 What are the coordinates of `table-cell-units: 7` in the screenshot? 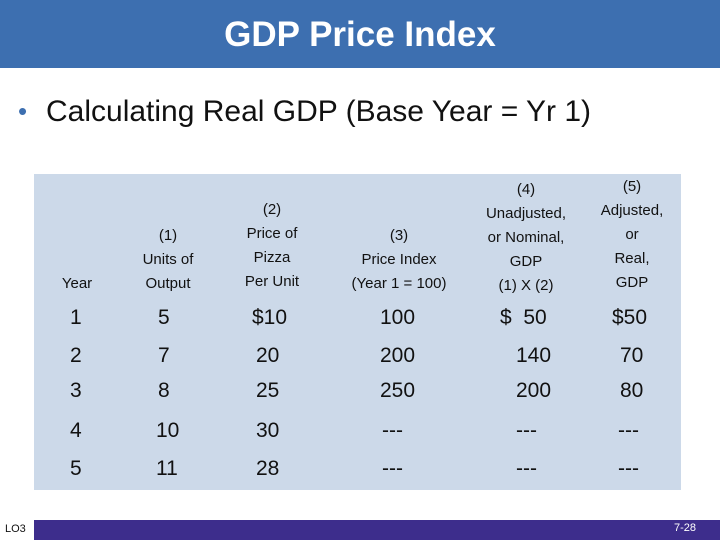 It's located at (164, 355).